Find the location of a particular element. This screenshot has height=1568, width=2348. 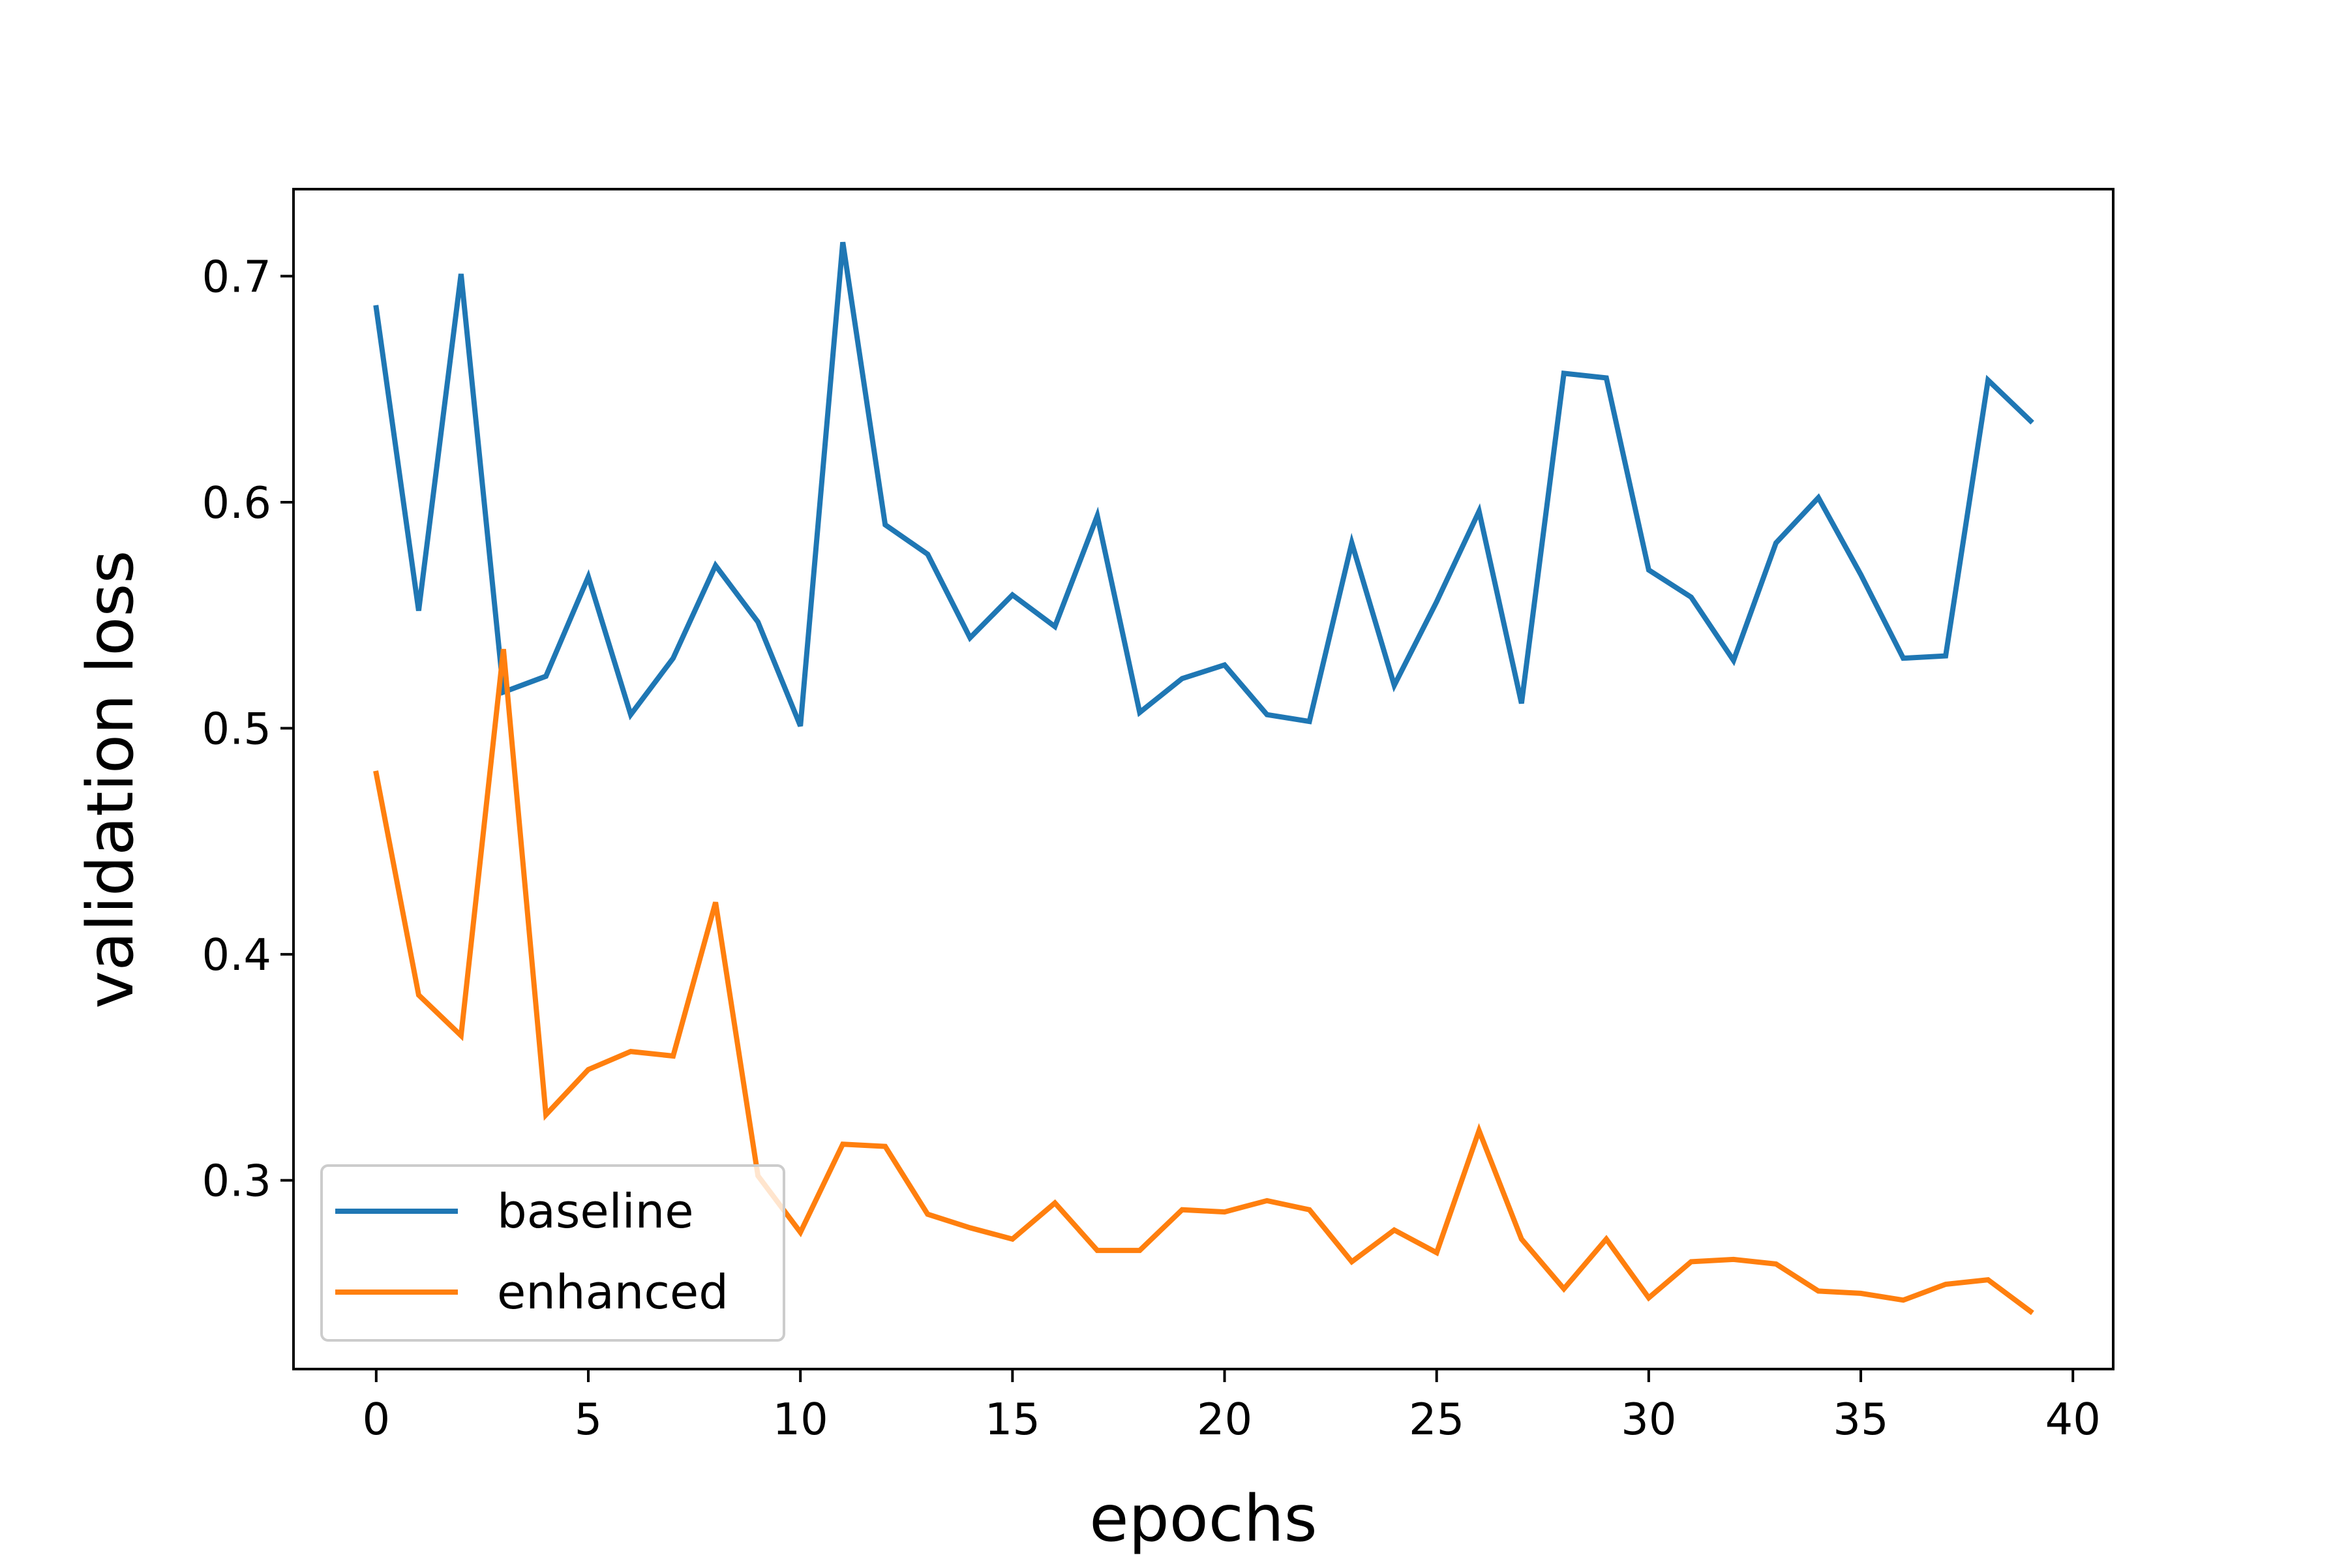

y-tick-label: 0.6 is located at coordinates (237, 502).